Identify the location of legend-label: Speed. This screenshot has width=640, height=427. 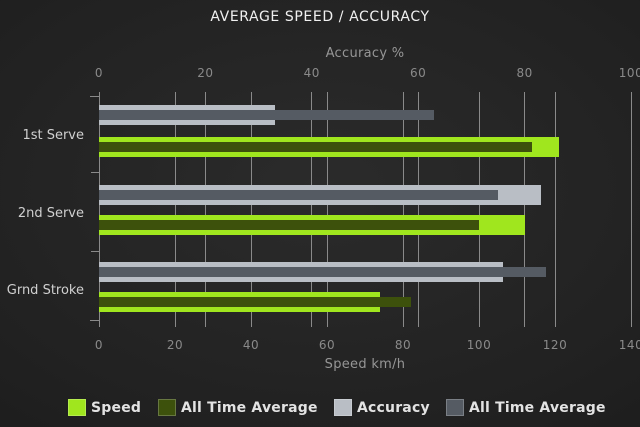
(116, 407).